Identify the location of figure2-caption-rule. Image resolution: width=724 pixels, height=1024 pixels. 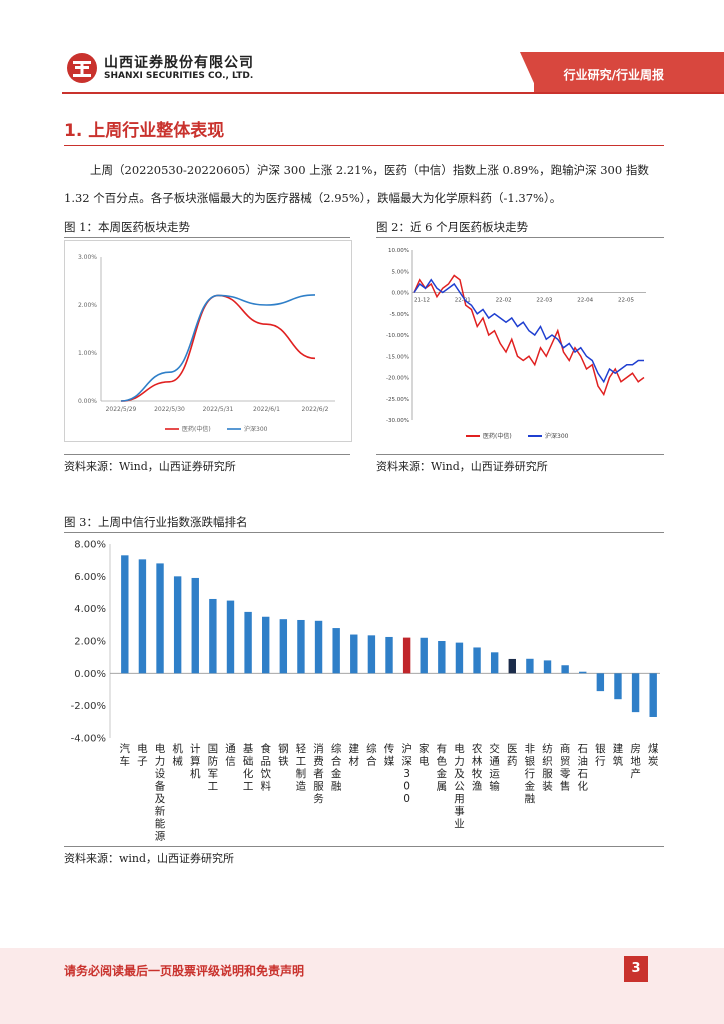
(520, 237).